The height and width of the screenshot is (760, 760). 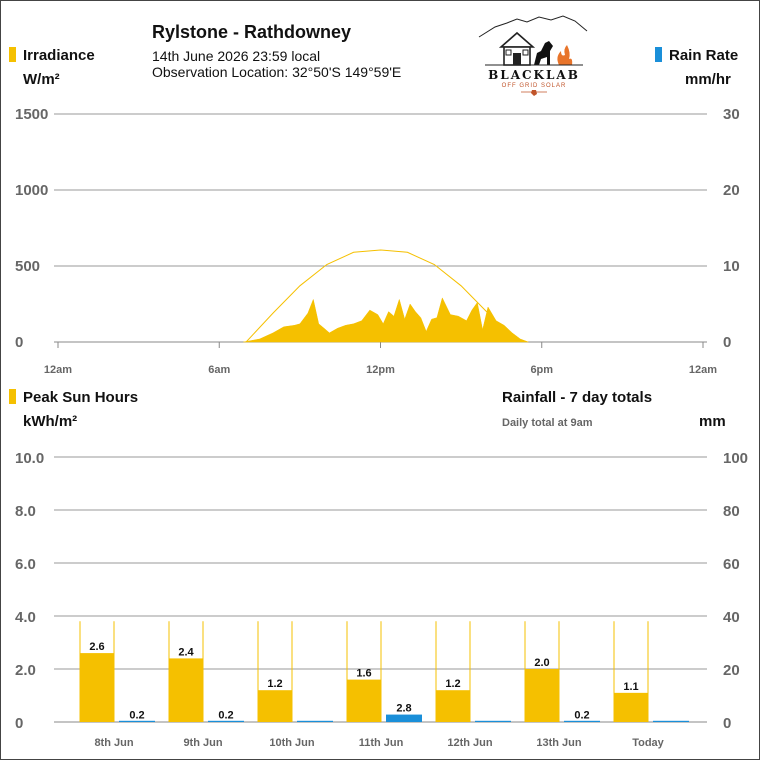 I want to click on rain-rate-unit: mm/hr, so click(x=708, y=79).